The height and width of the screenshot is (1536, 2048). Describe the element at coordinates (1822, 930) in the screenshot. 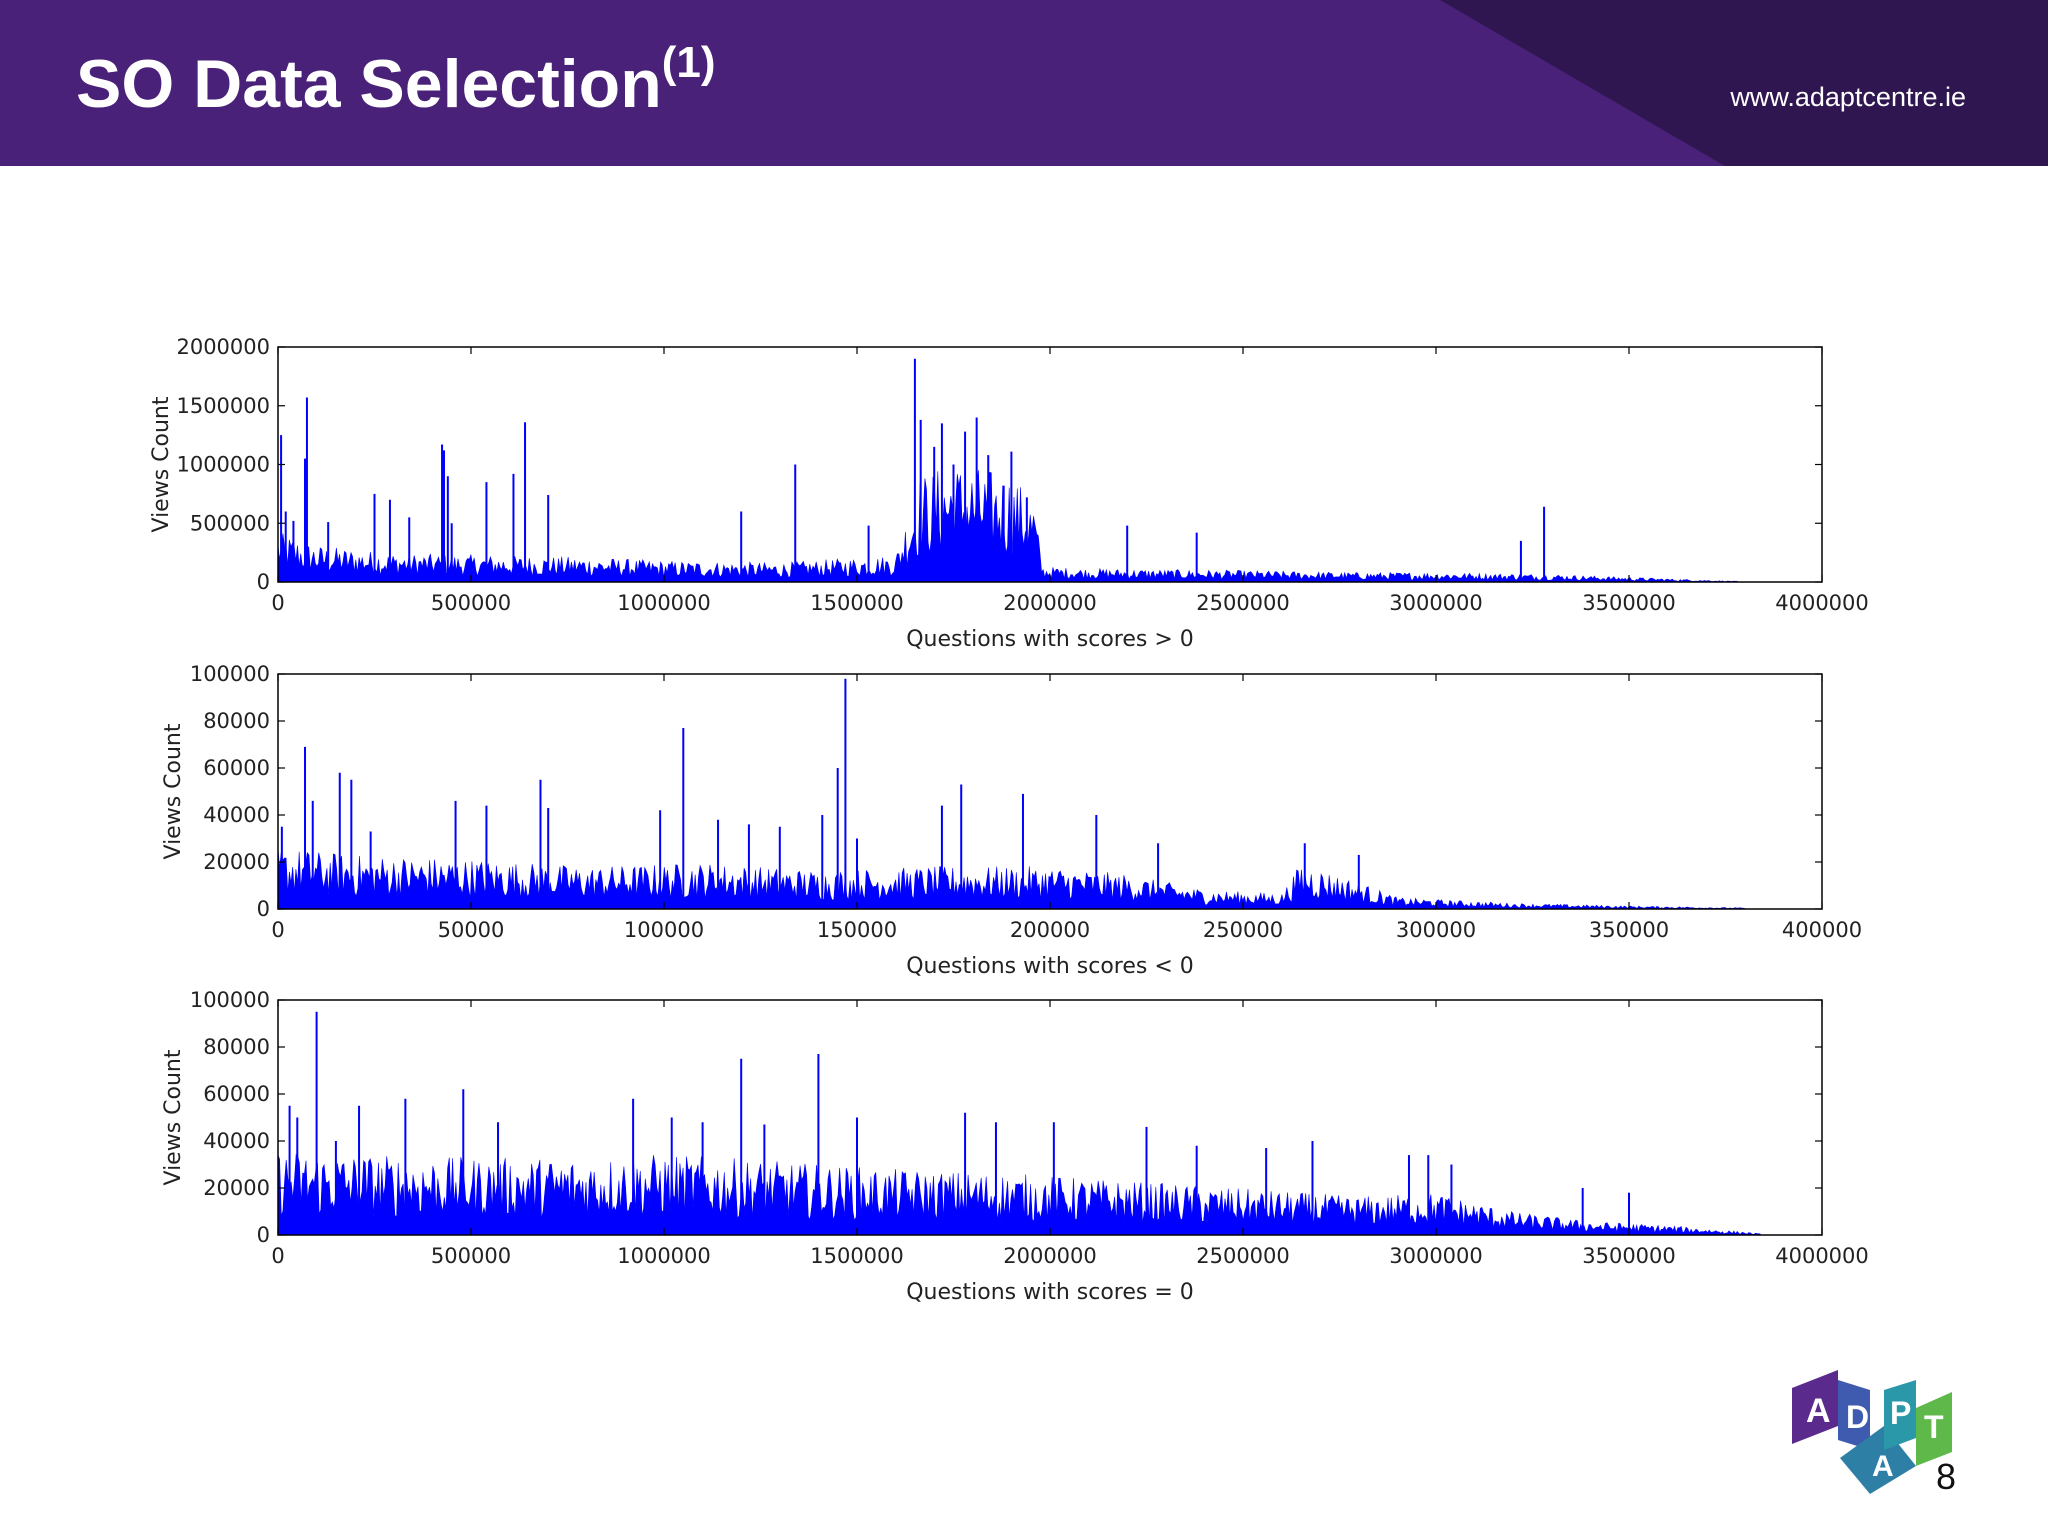

I see `x-tick-label: 400000` at that location.